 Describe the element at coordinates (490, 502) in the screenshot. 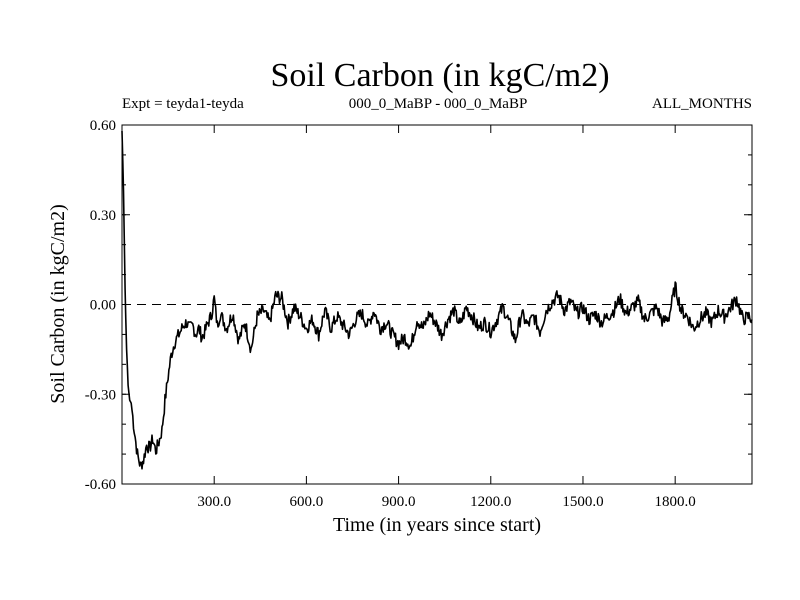

I see `x-tick-label: 1200.0` at that location.